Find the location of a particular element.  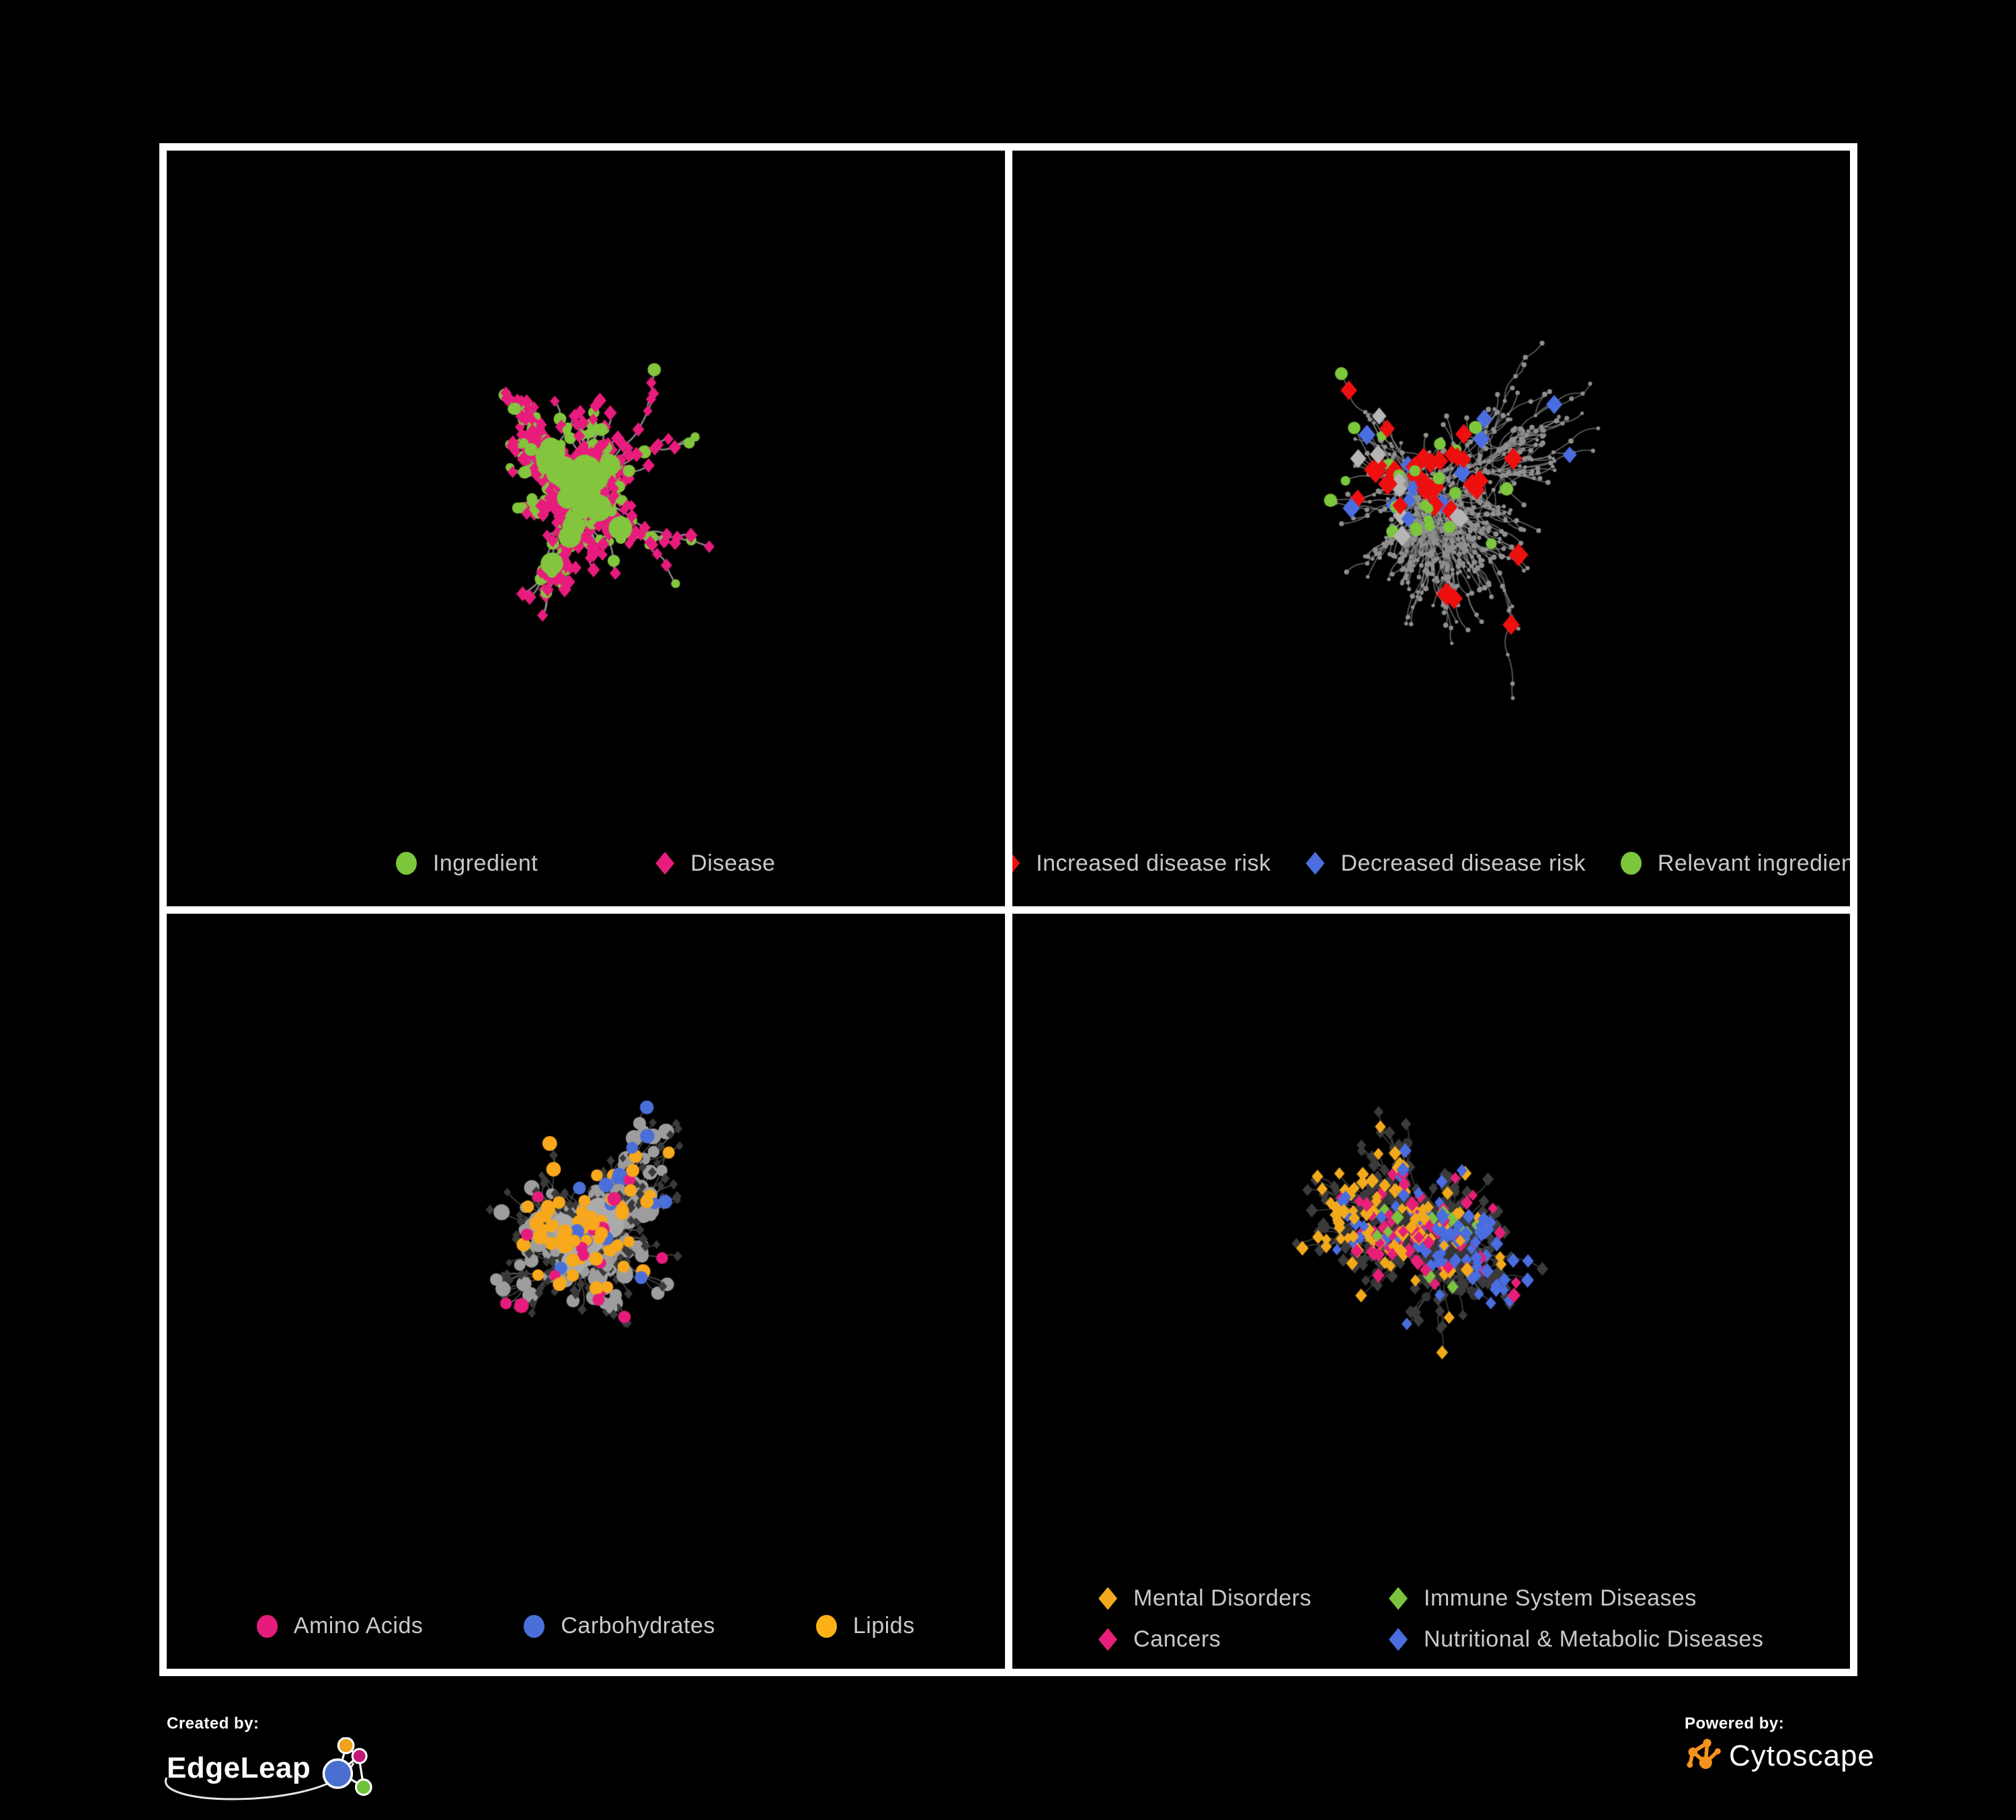

edgeleap-brand-row: EdgeLeap is located at coordinates (270, 1768).